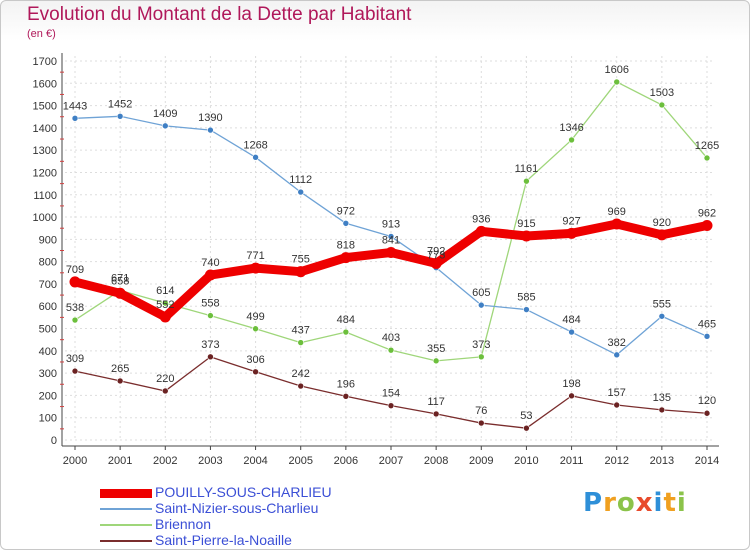  Describe the element at coordinates (526, 461) in the screenshot. I see `x-tick-label: 2010` at that location.